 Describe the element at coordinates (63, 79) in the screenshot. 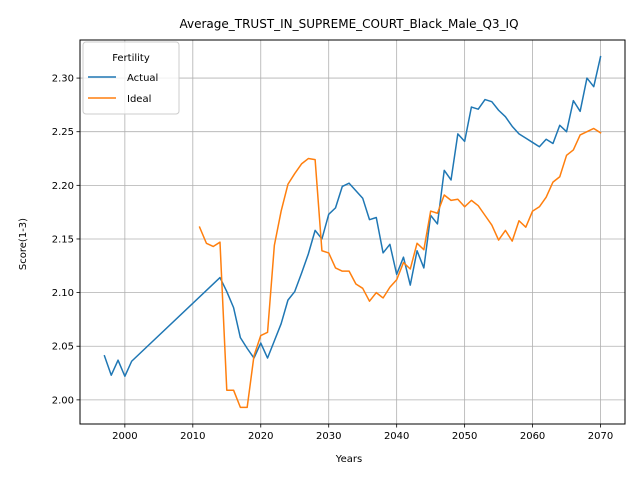

I see `y-tick-label: 2.30` at that location.